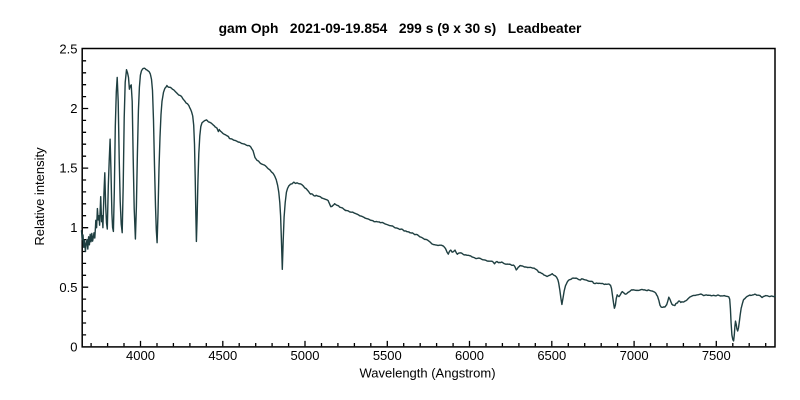 This screenshot has width=800, height=400. Describe the element at coordinates (68, 49) in the screenshot. I see `svg-text: 2.5` at that location.